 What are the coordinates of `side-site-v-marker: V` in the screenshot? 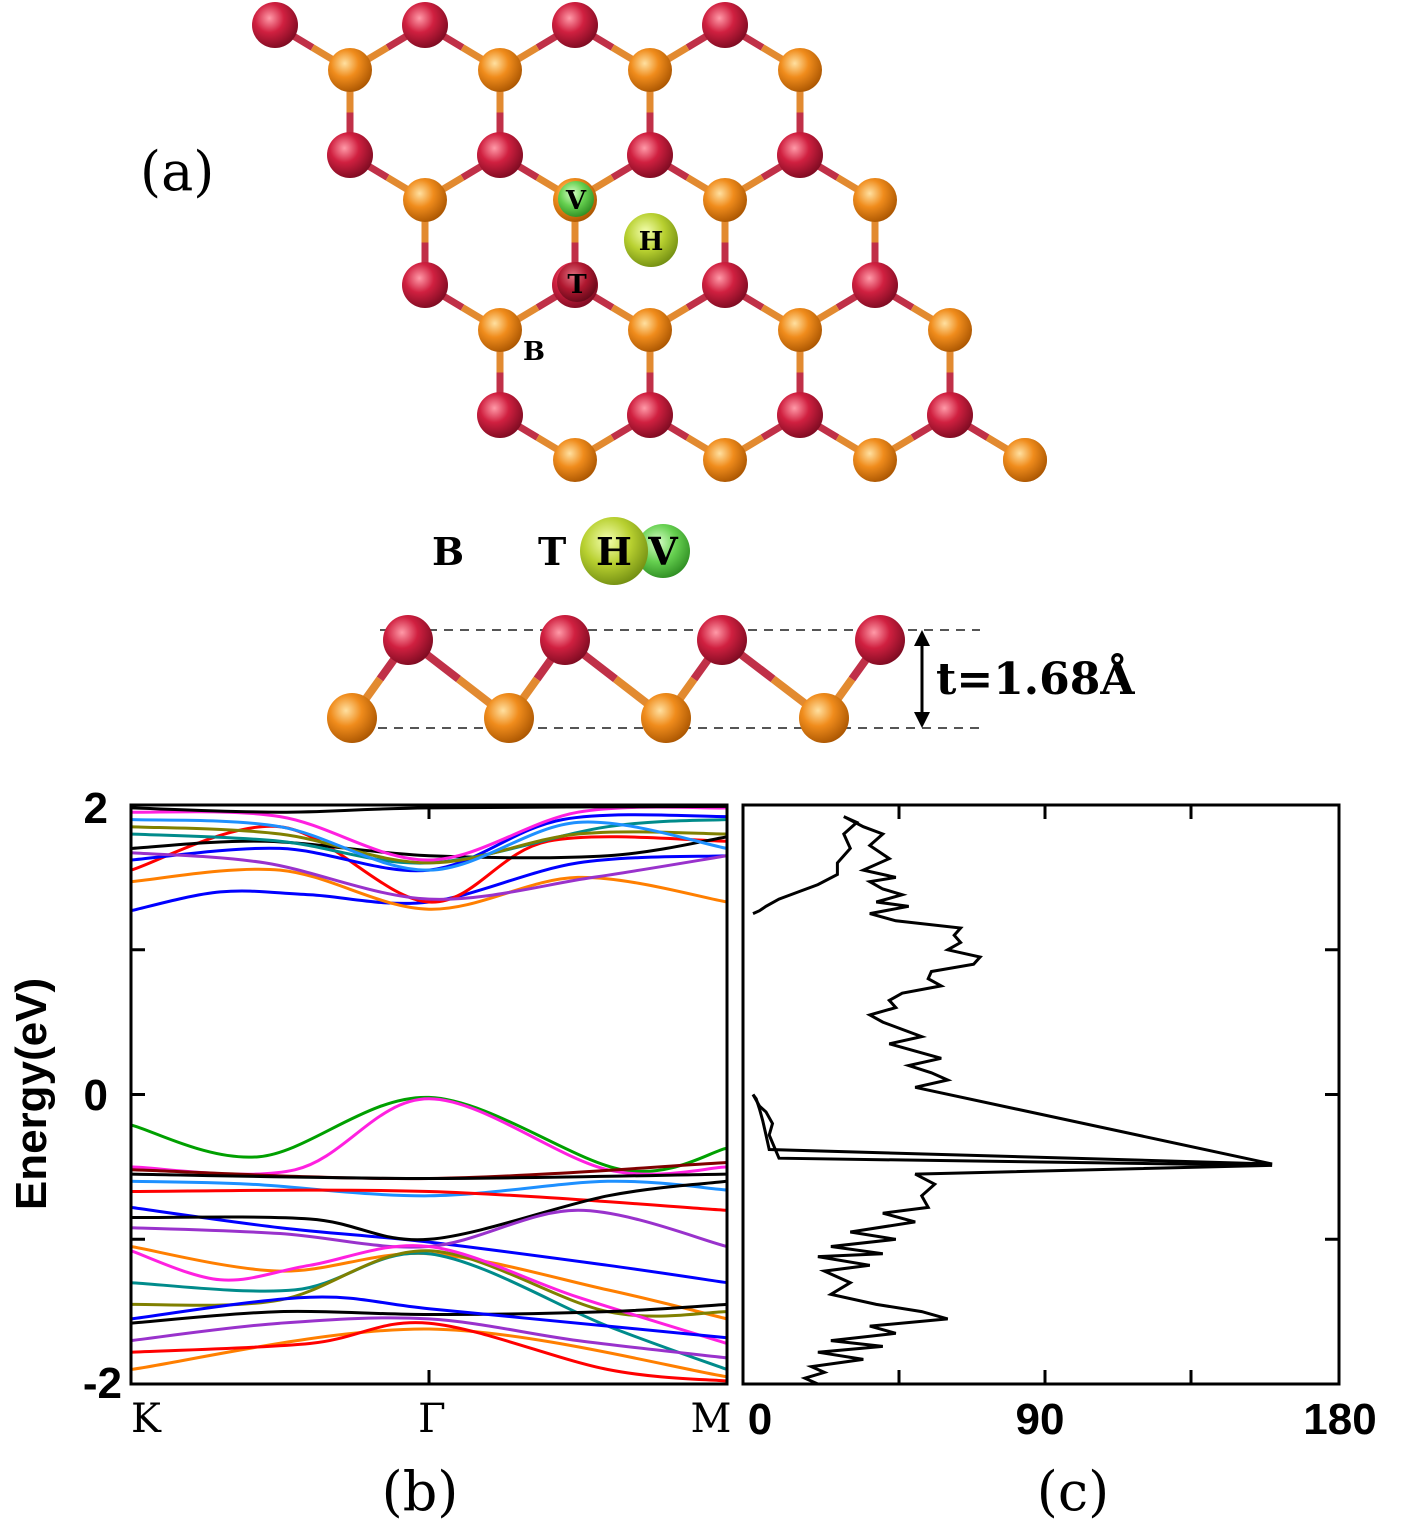 It's located at (663, 551).